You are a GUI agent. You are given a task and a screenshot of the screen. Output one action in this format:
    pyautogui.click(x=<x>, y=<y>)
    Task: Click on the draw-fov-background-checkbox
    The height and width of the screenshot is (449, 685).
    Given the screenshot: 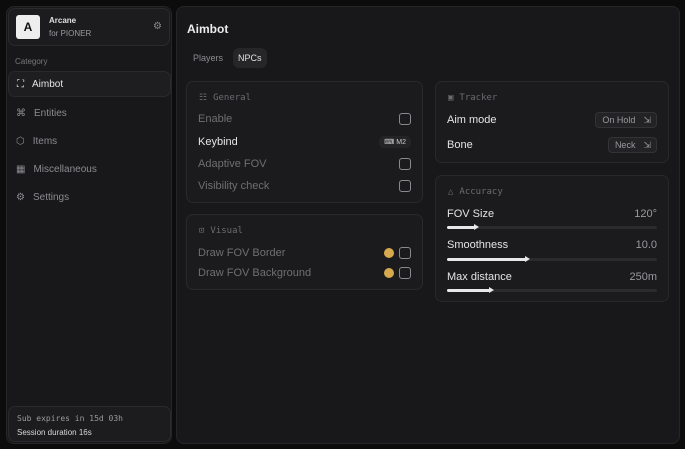 What is the action you would take?
    pyautogui.click(x=405, y=273)
    